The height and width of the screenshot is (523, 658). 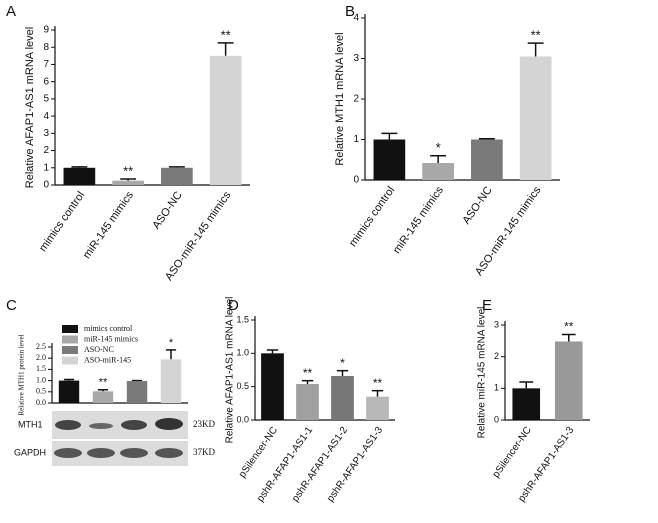 What do you see at coordinates (487, 305) in the screenshot?
I see `panel-label: E` at bounding box center [487, 305].